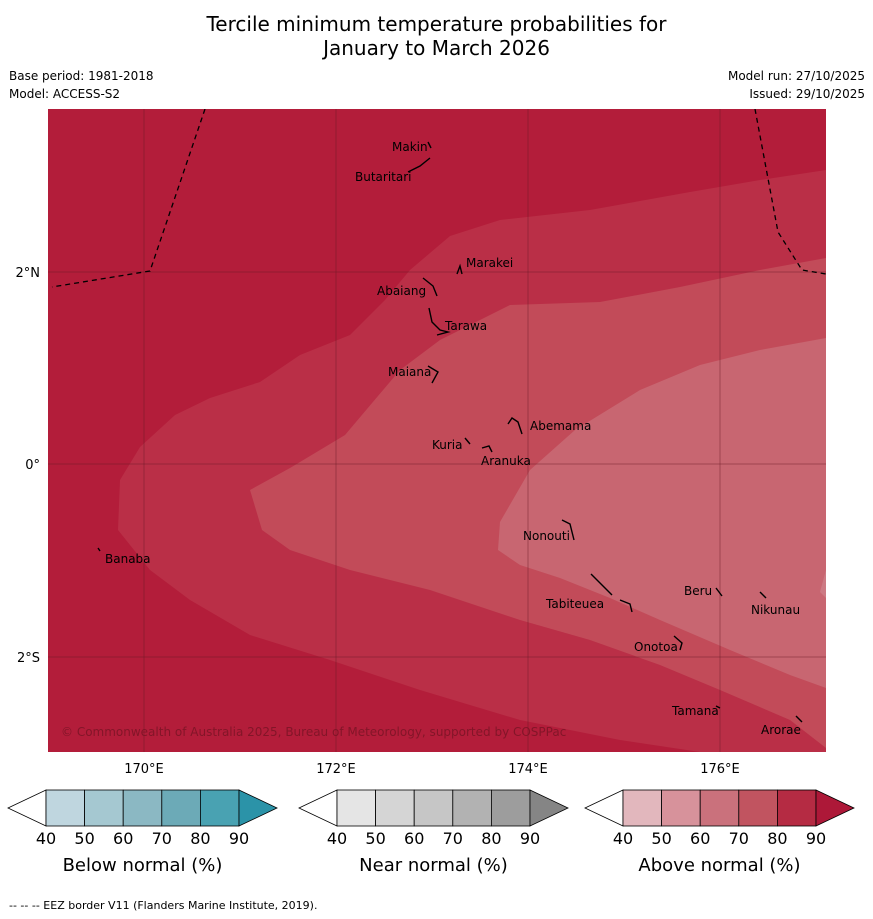 The height and width of the screenshot is (919, 873). What do you see at coordinates (383, 177) in the screenshot?
I see `label-butaritari: Butaritari` at bounding box center [383, 177].